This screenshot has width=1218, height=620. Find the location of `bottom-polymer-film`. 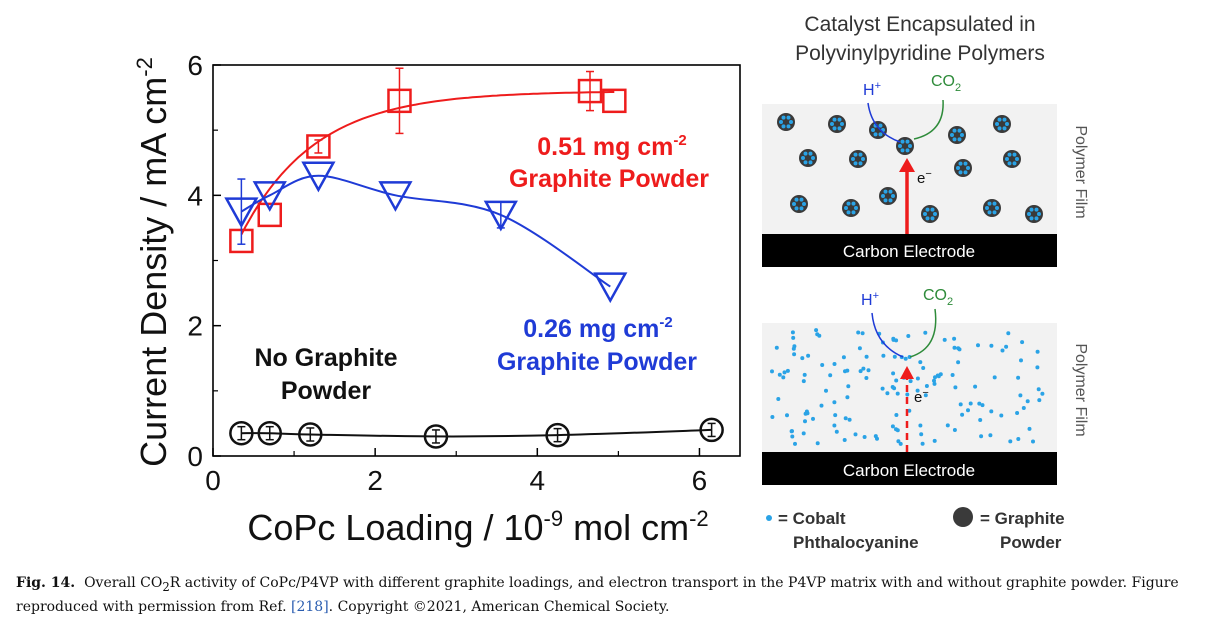

bottom-polymer-film is located at coordinates (909, 388).